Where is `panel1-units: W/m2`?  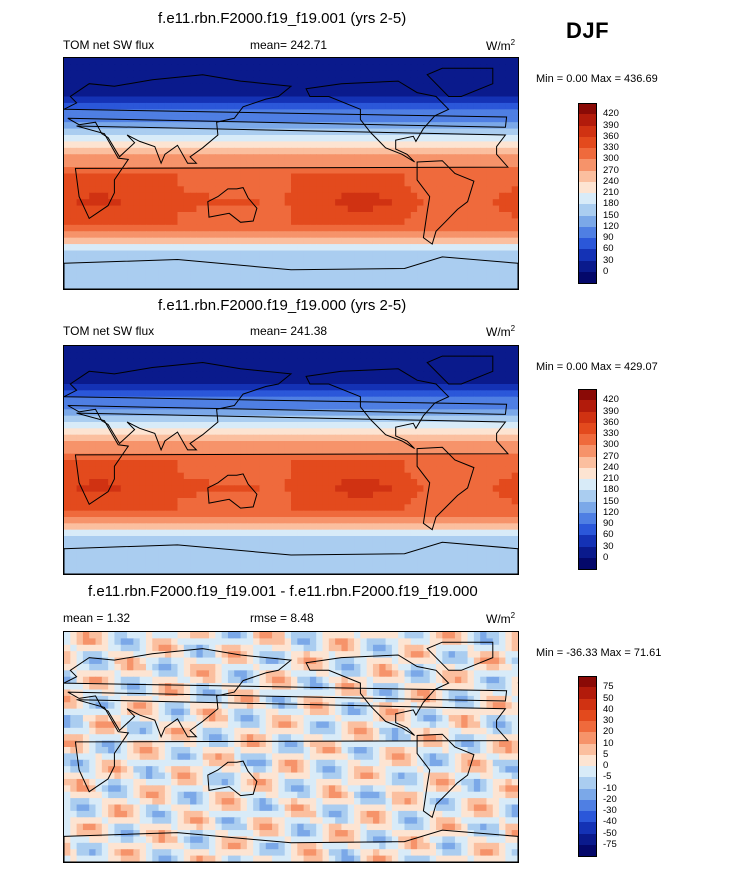 panel1-units: W/m2 is located at coordinates (501, 45).